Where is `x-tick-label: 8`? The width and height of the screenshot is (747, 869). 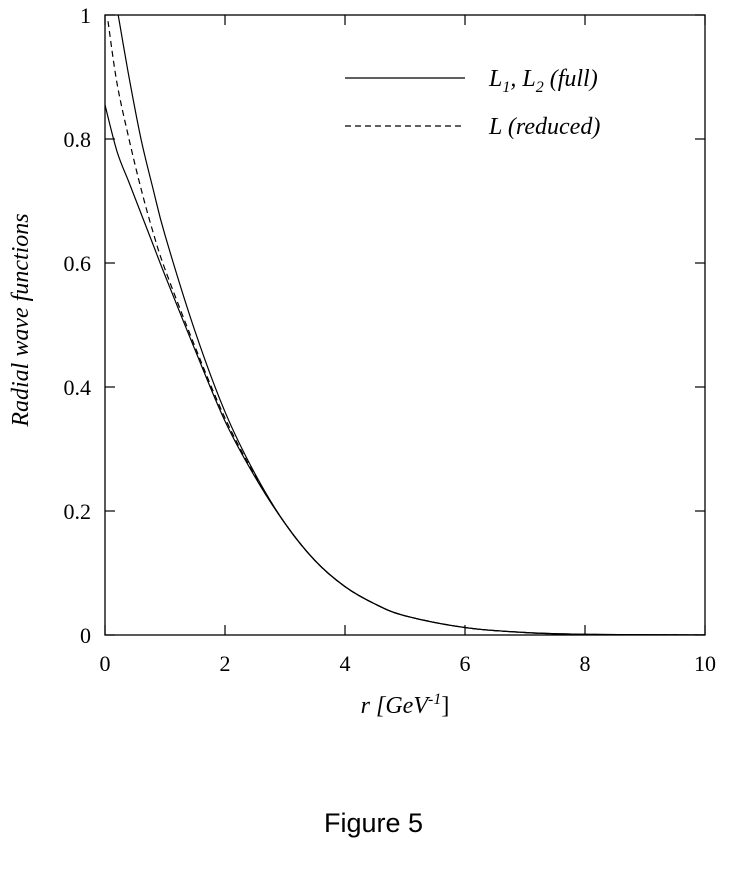
x-tick-label: 8 is located at coordinates (585, 663).